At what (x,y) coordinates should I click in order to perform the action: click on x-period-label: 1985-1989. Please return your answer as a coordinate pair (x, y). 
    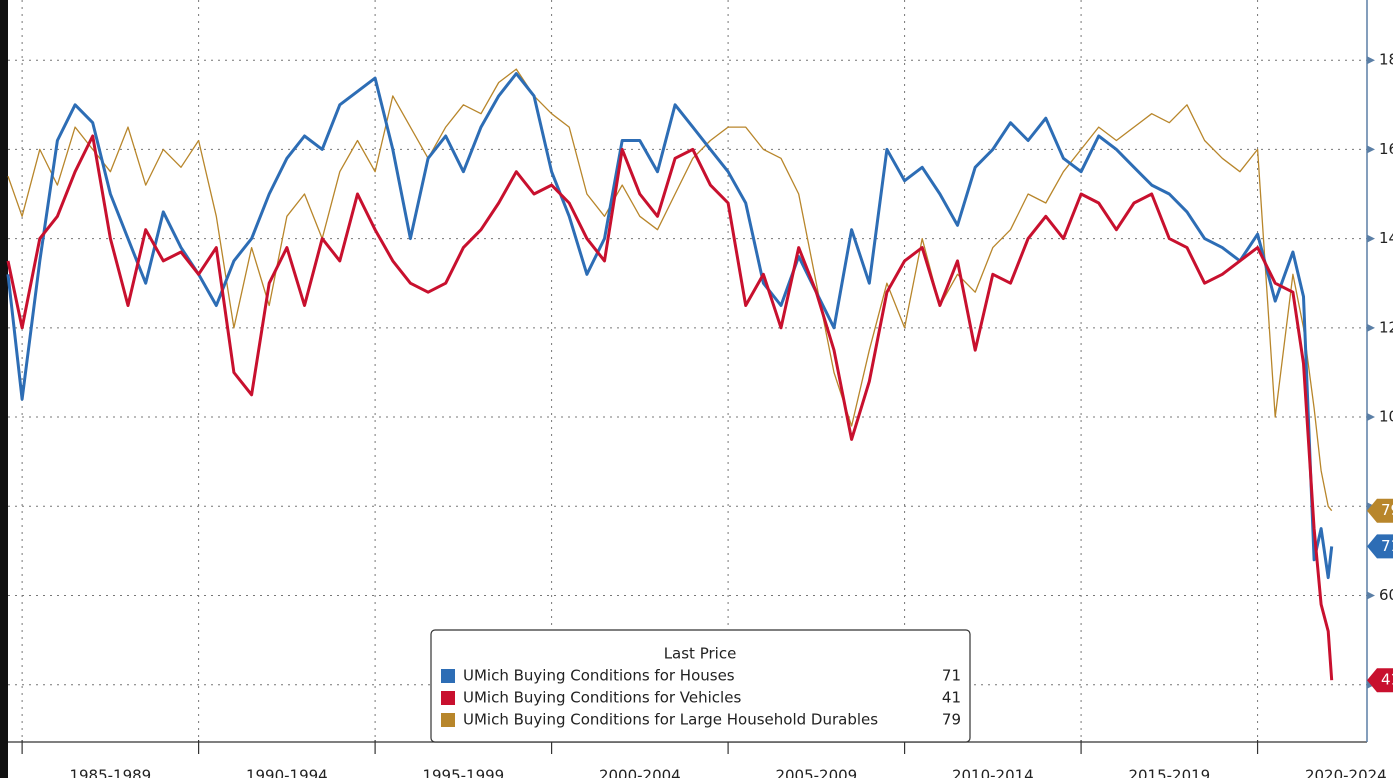
    Looking at the image, I should click on (110, 772).